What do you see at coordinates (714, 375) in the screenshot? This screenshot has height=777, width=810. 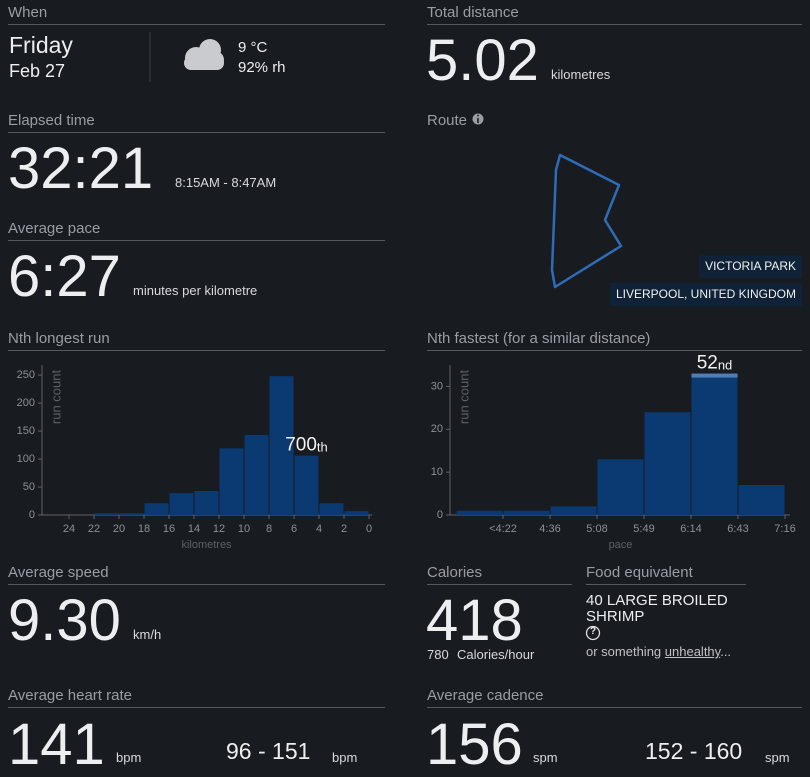 I see `highlight-band` at bounding box center [714, 375].